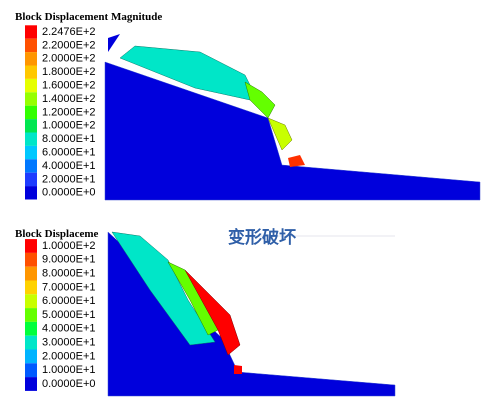 The image size is (500, 412). I want to click on legend-label: 1.4000E+2, so click(69, 99).